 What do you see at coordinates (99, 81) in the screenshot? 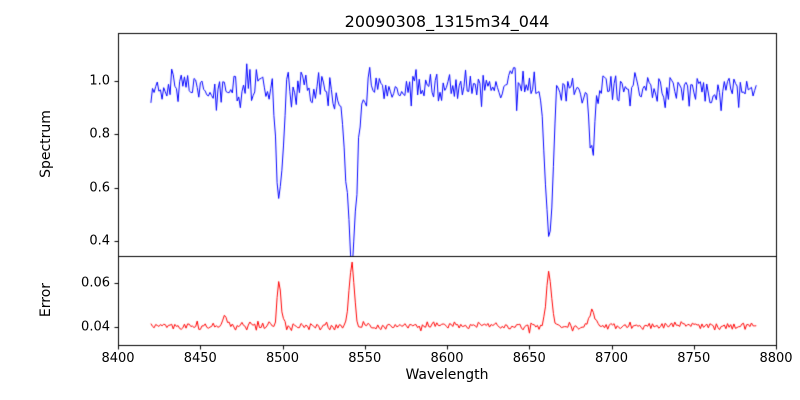
I see `y-tick-label: 1.0` at bounding box center [99, 81].